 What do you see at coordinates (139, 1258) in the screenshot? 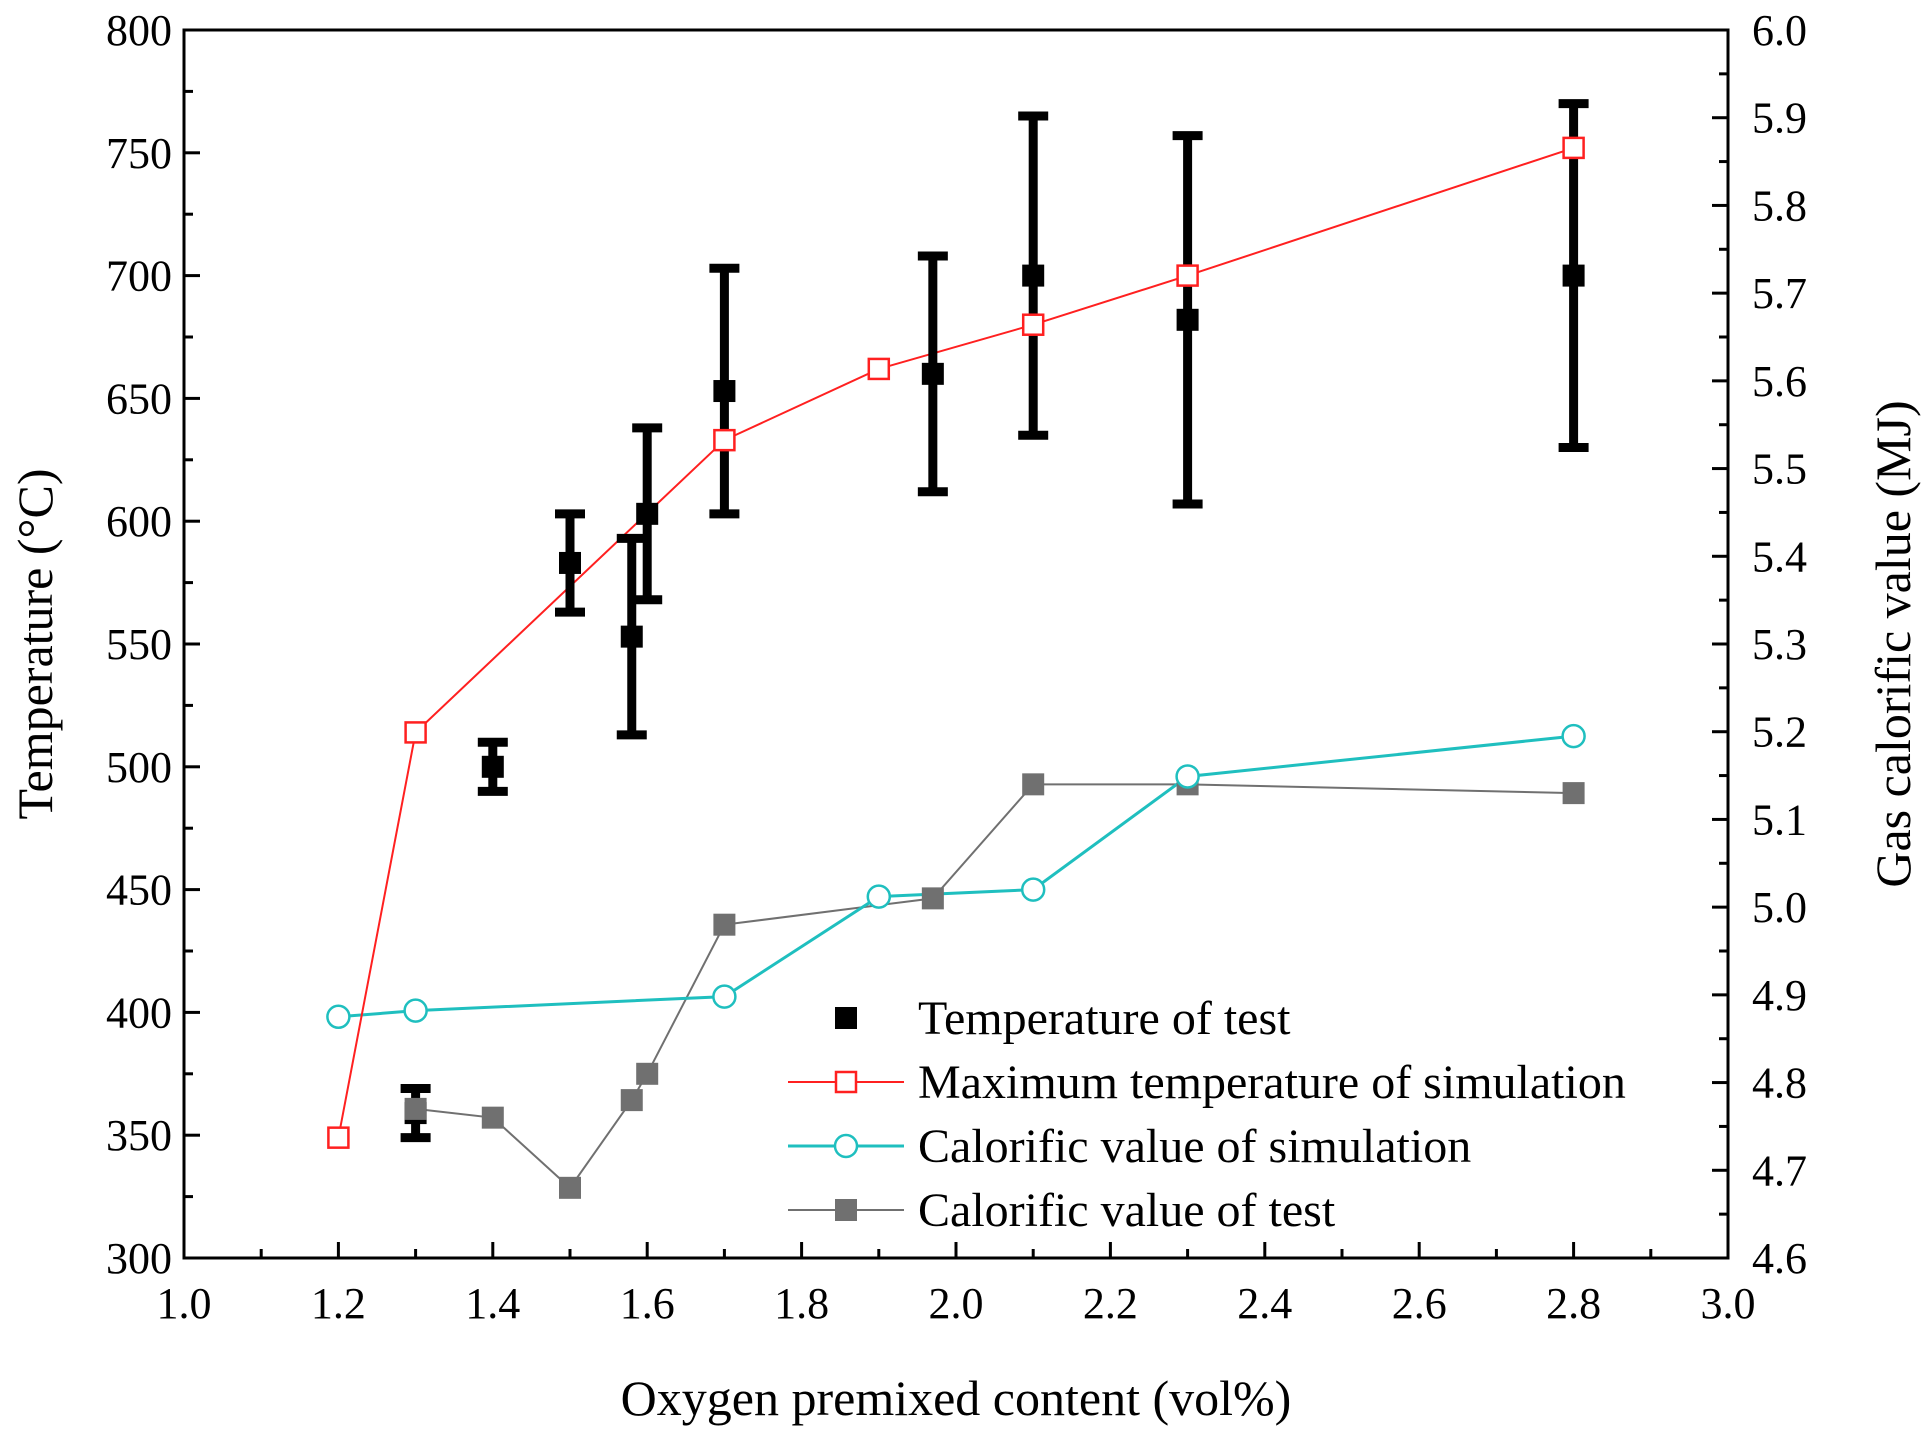
I see `y-left-tick-label: 300` at bounding box center [139, 1258].